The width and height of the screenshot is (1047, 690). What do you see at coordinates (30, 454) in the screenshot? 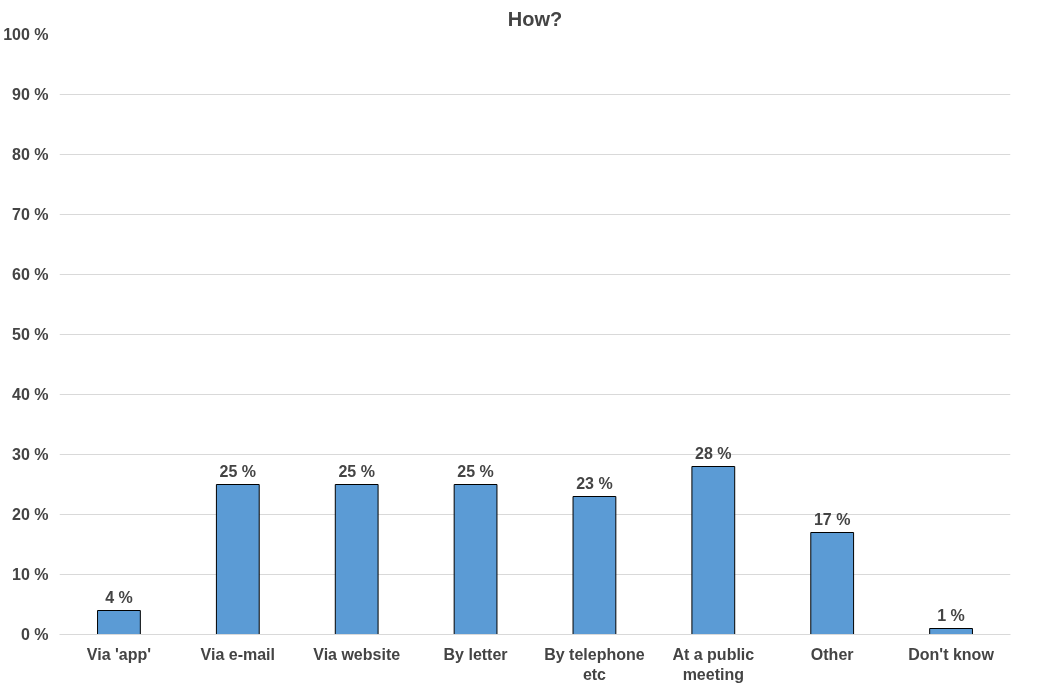
I see `y-tick-label: 30 %` at bounding box center [30, 454].